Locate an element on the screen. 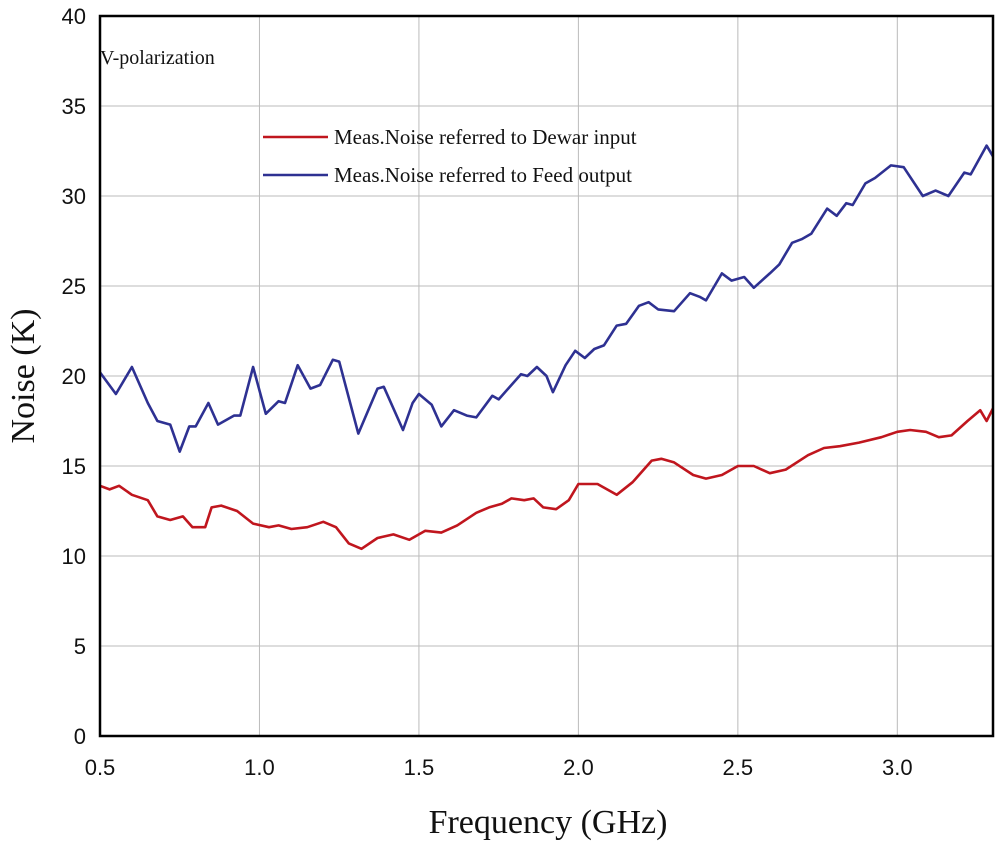  legend-label-2: Meas.Noise referred to Feed output is located at coordinates (483, 175).